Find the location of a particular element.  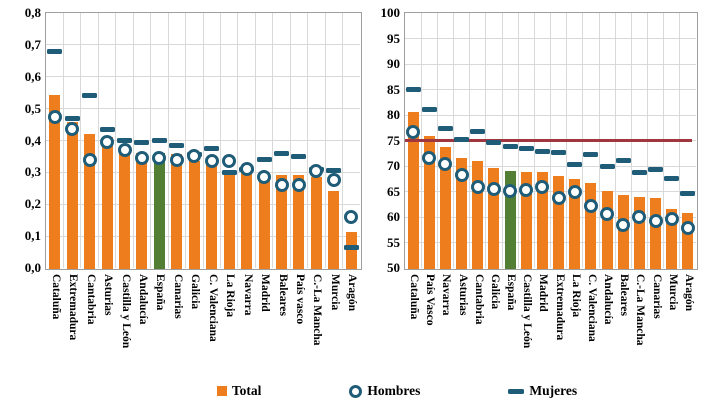

ytick-label: 0,6 is located at coordinates (32, 76).